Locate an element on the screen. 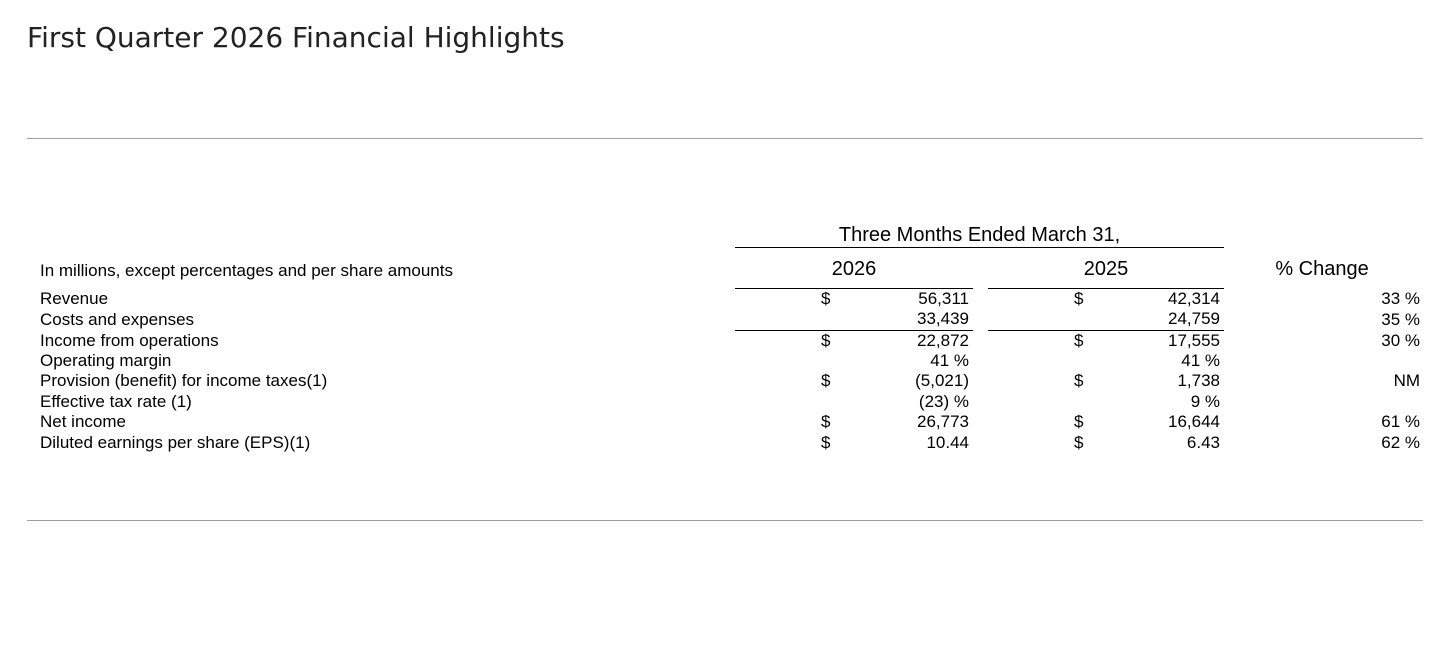 Image resolution: width=1450 pixels, height=664 pixels. row-label: Provision (benefit) for income taxes(1) is located at coordinates (184, 381).